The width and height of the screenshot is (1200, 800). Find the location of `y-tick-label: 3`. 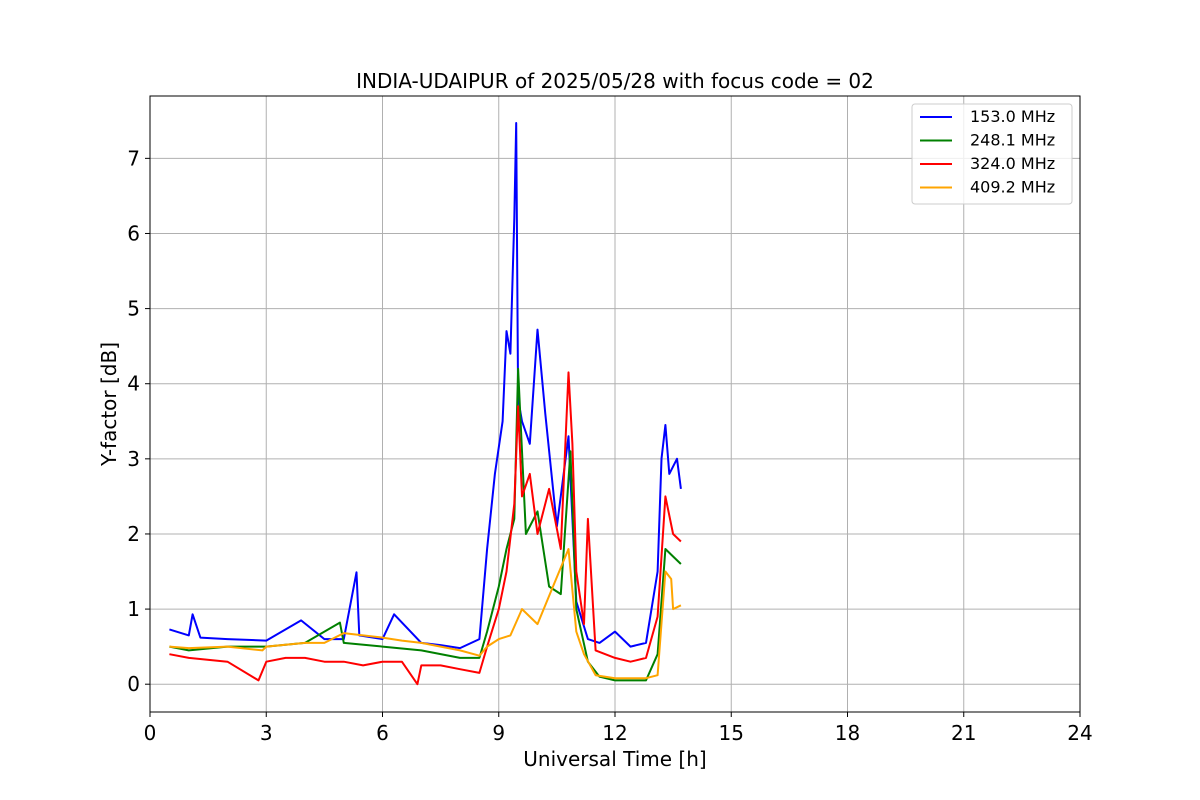

y-tick-label: 3 is located at coordinates (133, 459).